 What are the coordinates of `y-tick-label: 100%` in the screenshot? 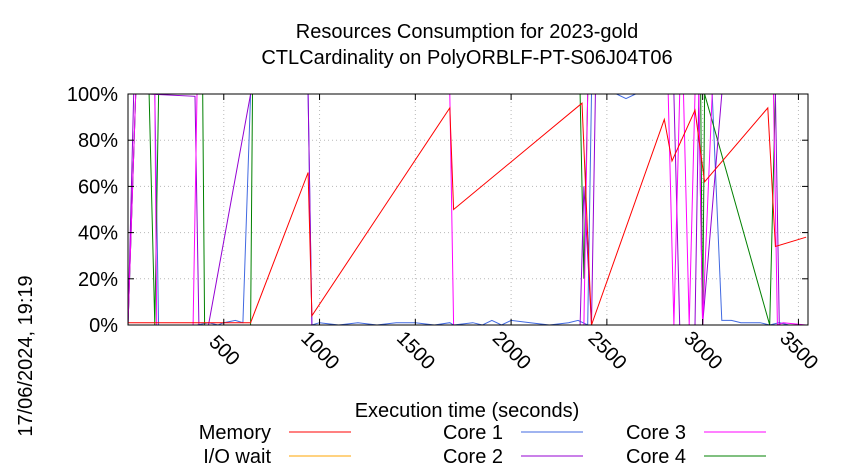 It's located at (92, 95).